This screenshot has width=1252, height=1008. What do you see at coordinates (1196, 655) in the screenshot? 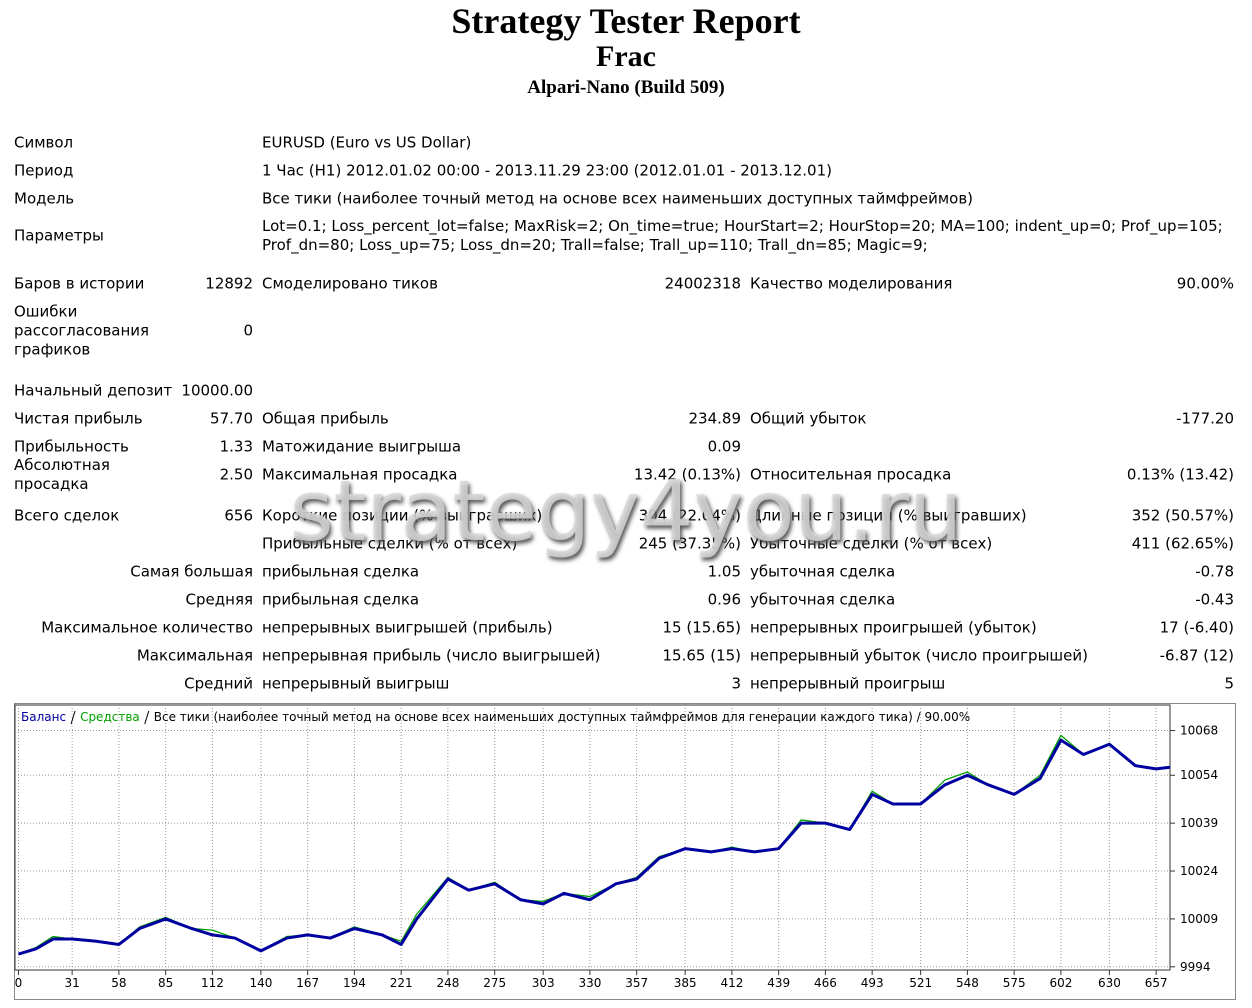
I see `report-value: -6.87 (12)` at bounding box center [1196, 655].